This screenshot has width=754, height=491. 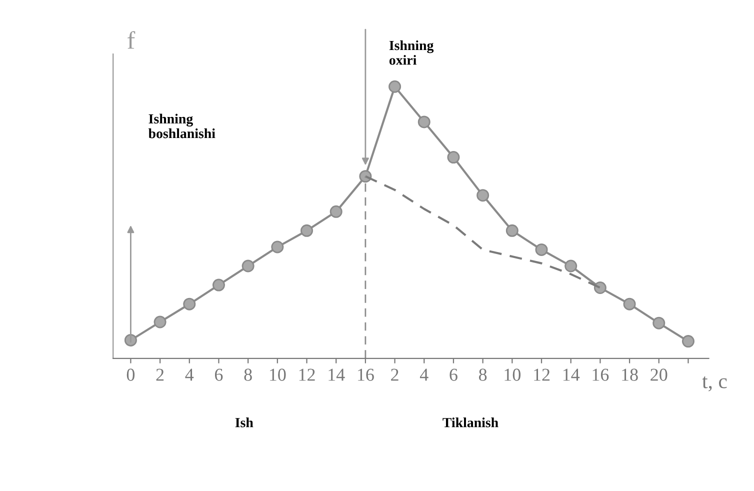 I want to click on text: Ish, so click(x=244, y=423).